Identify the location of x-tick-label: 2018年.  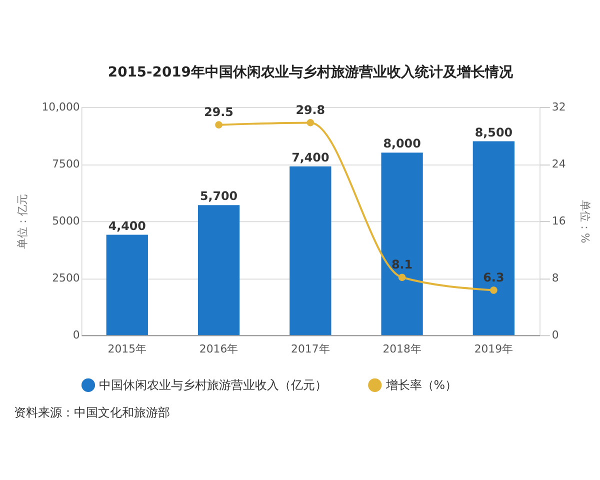
(402, 349).